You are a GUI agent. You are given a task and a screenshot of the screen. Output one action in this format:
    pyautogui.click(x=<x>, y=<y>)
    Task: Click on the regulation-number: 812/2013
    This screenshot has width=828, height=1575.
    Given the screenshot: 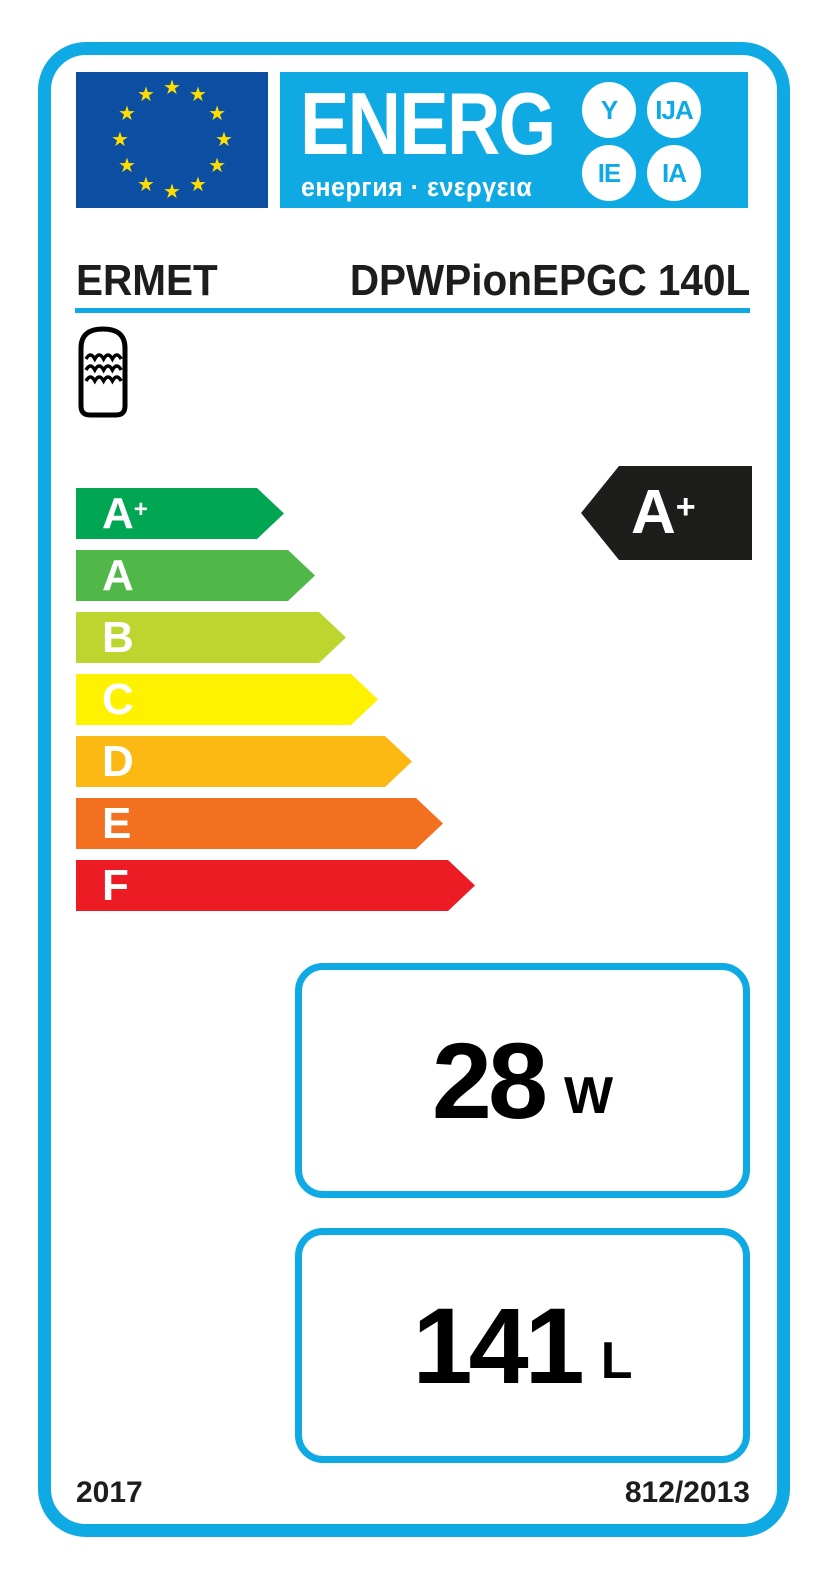 What is the action you would take?
    pyautogui.click(x=687, y=1492)
    